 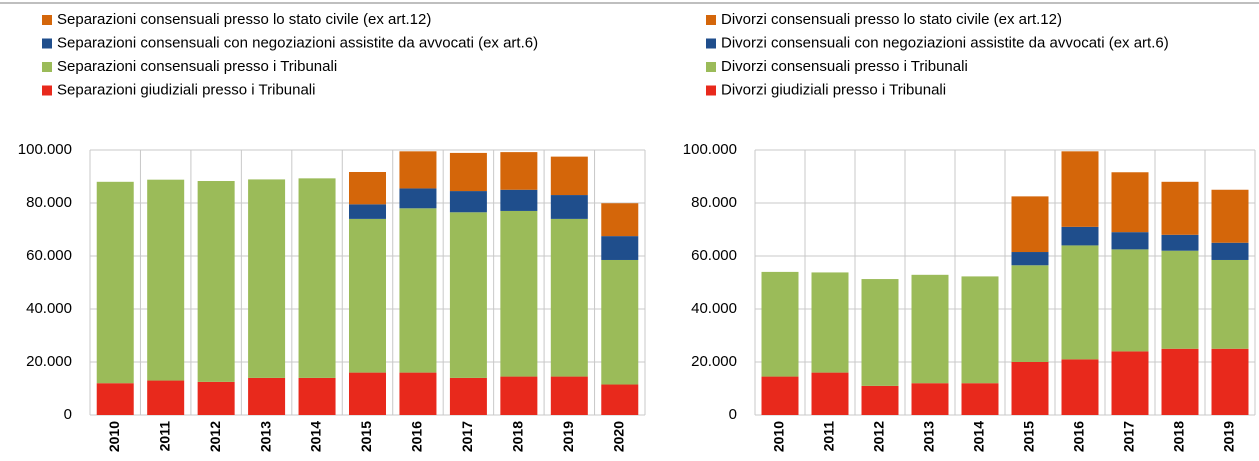 I want to click on x-tick-label: 2020, so click(x=618, y=436).